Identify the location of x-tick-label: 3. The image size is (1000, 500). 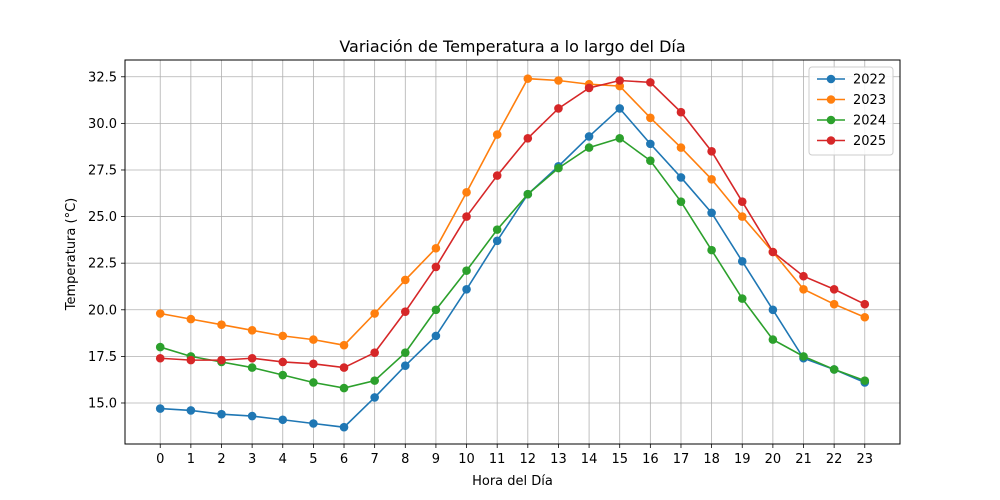
(252, 459).